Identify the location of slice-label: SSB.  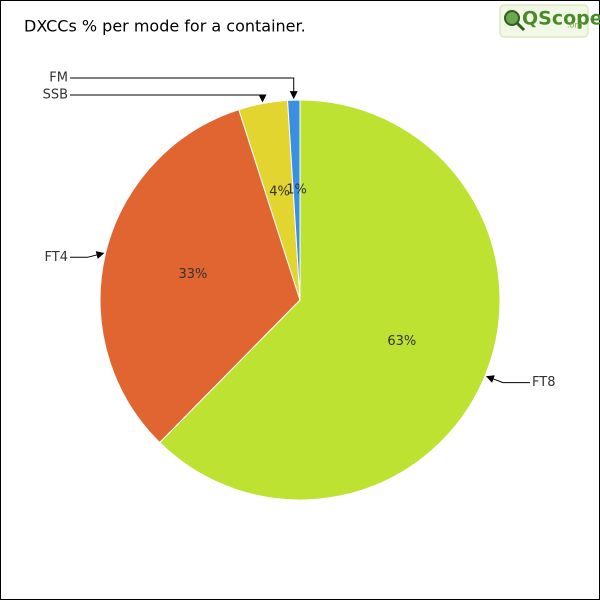
(55, 95).